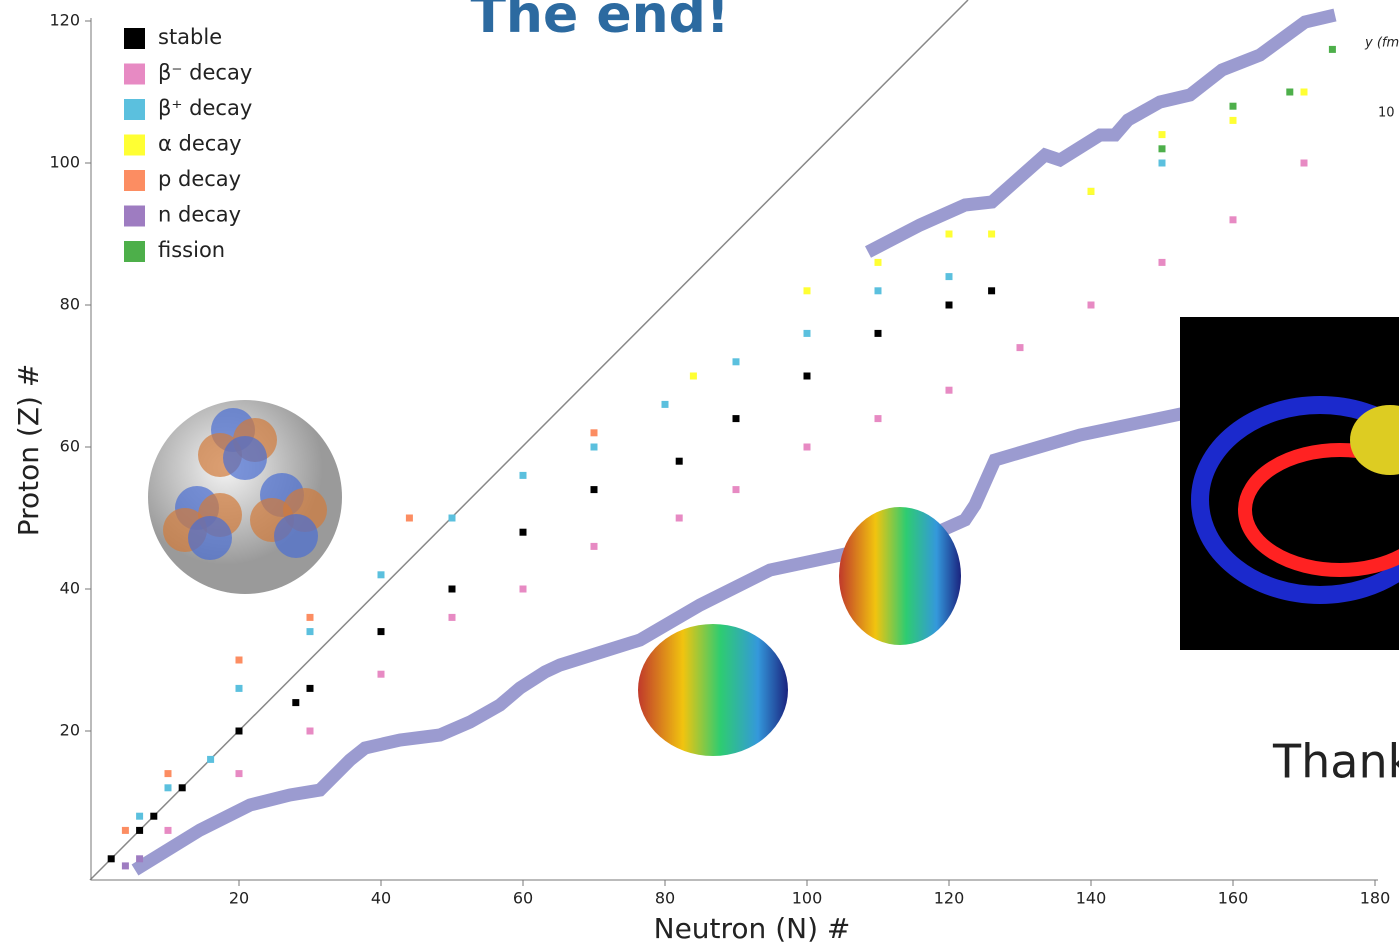  What do you see at coordinates (205, 108) in the screenshot?
I see `legend-label: β⁺ decay` at bounding box center [205, 108].